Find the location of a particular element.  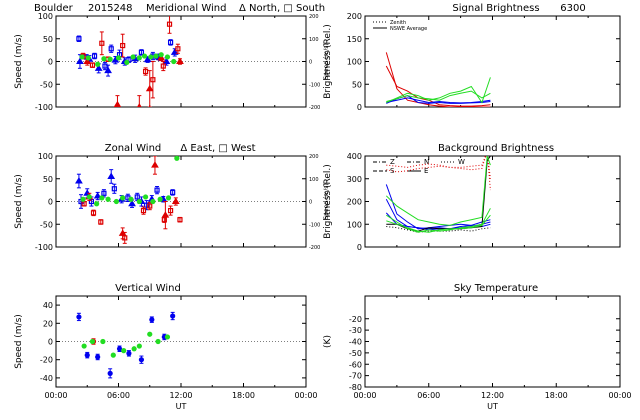

chart-title: Δ North, □ South is located at coordinates (282, 8).